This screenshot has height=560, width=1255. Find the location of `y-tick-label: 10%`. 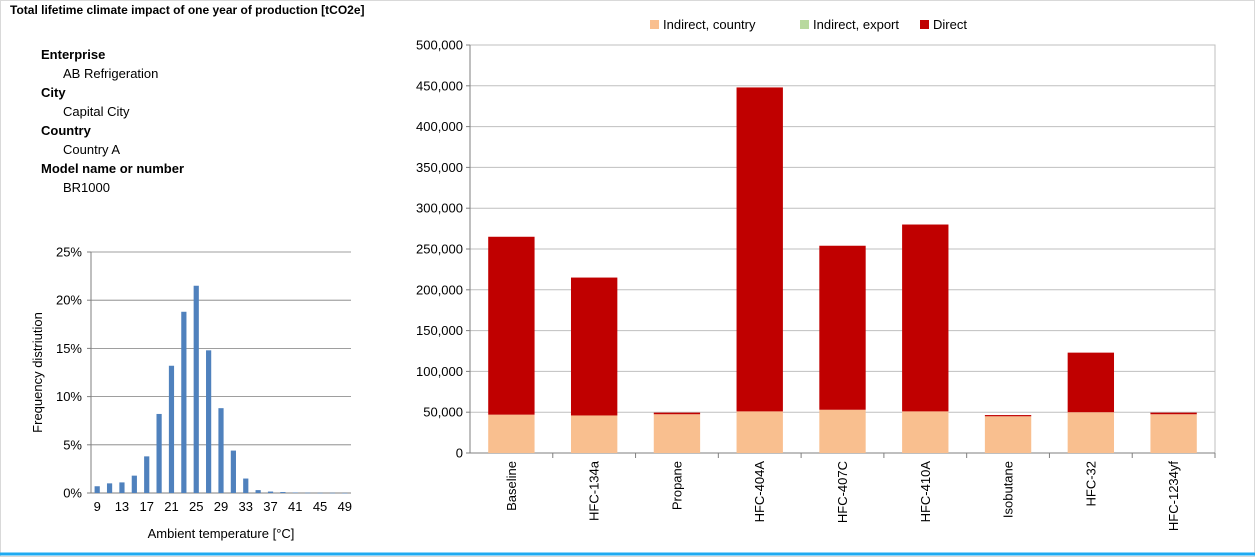

y-tick-label: 10% is located at coordinates (69, 396).